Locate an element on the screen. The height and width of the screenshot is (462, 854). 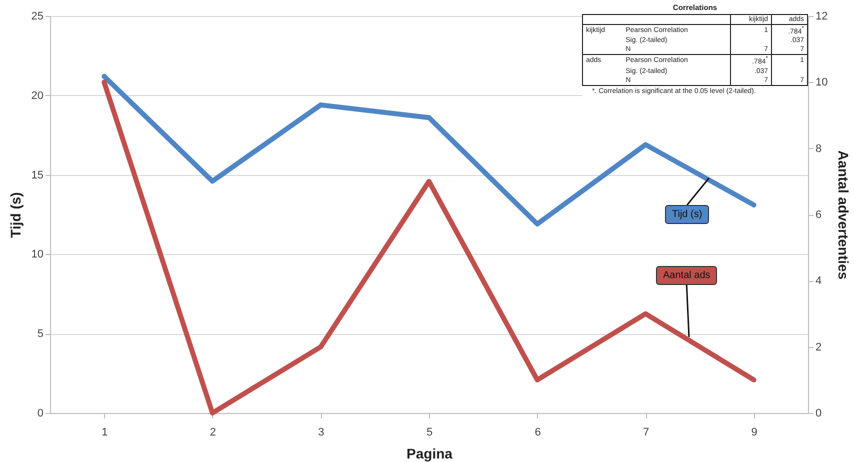
y2-tick-label: 0 is located at coordinates (819, 414).